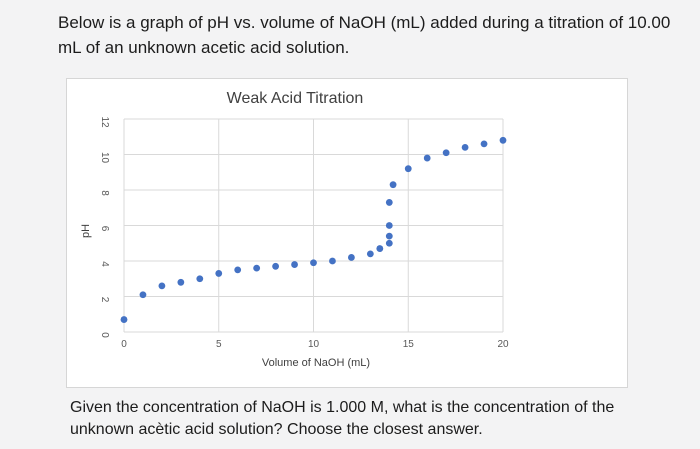  What do you see at coordinates (104, 300) in the screenshot?
I see `y-tick-label: 2` at bounding box center [104, 300].